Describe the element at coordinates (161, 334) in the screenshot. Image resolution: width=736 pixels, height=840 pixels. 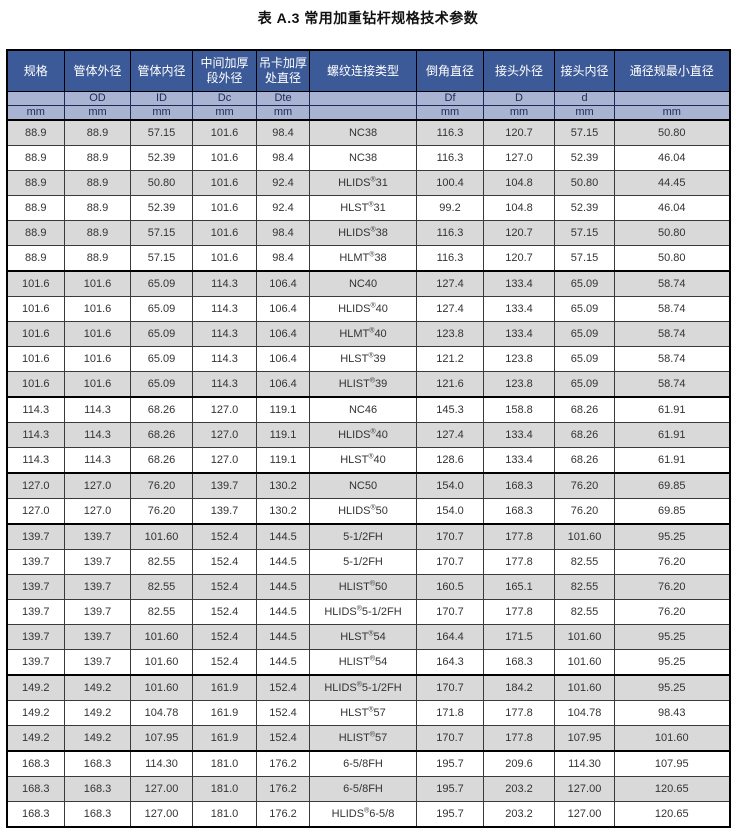
I see `cell-id: 65.09` at that location.